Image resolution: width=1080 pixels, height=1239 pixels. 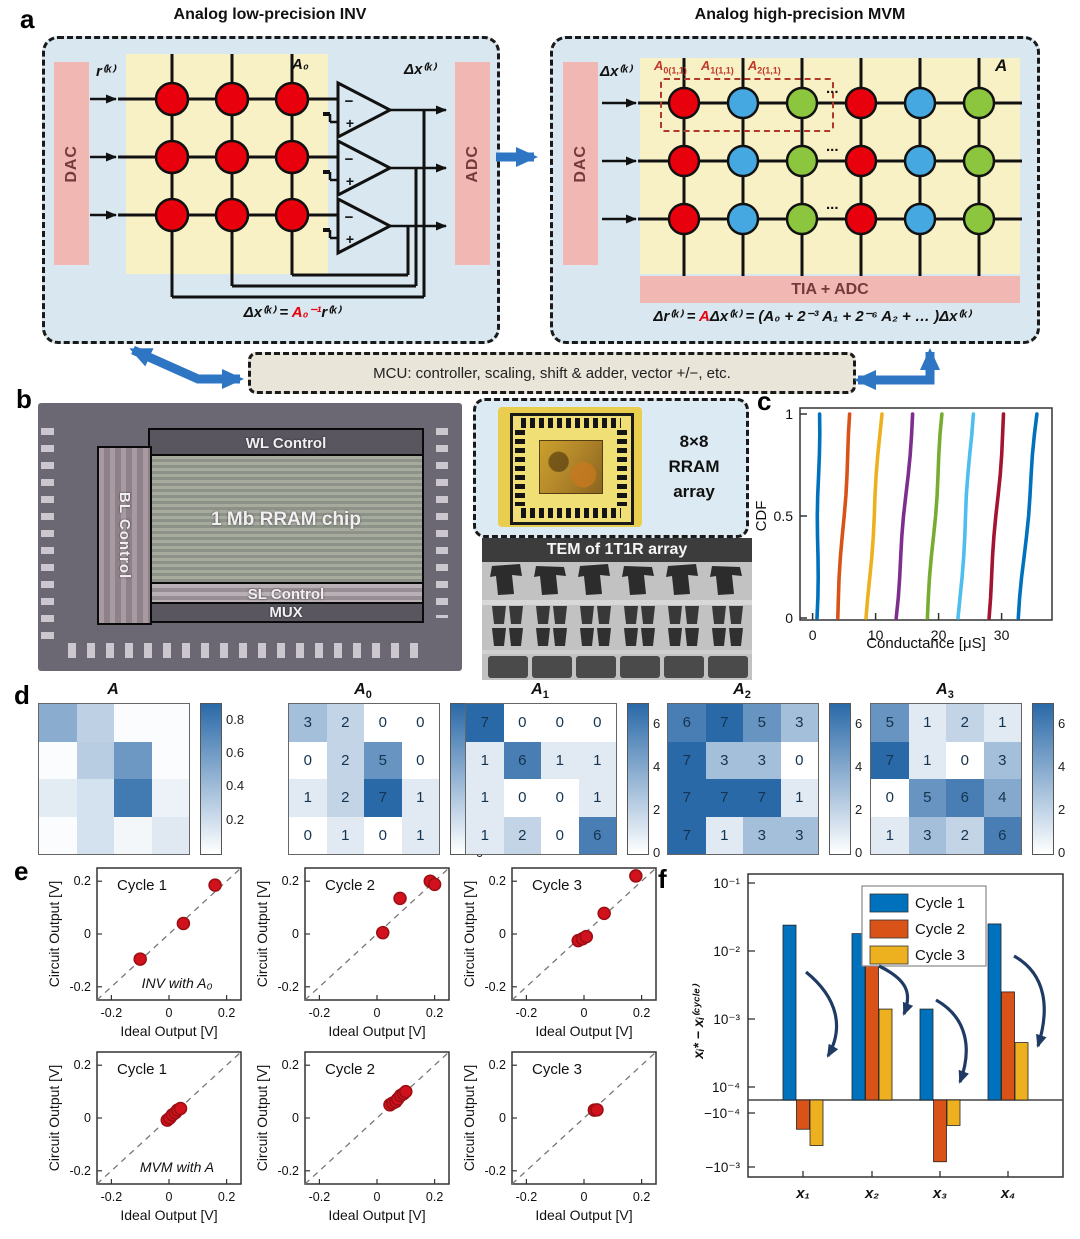 I want to click on y-tick-label: 0.2, so click(x=497, y=1065).